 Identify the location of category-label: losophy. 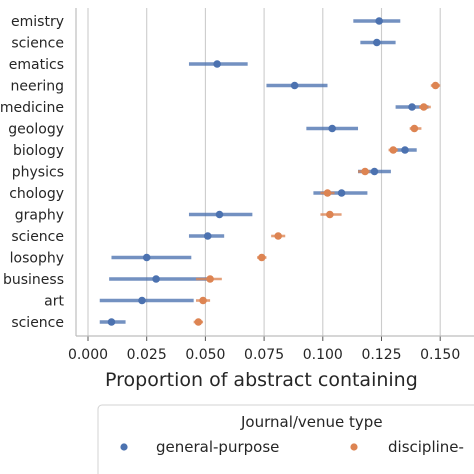
(37, 259).